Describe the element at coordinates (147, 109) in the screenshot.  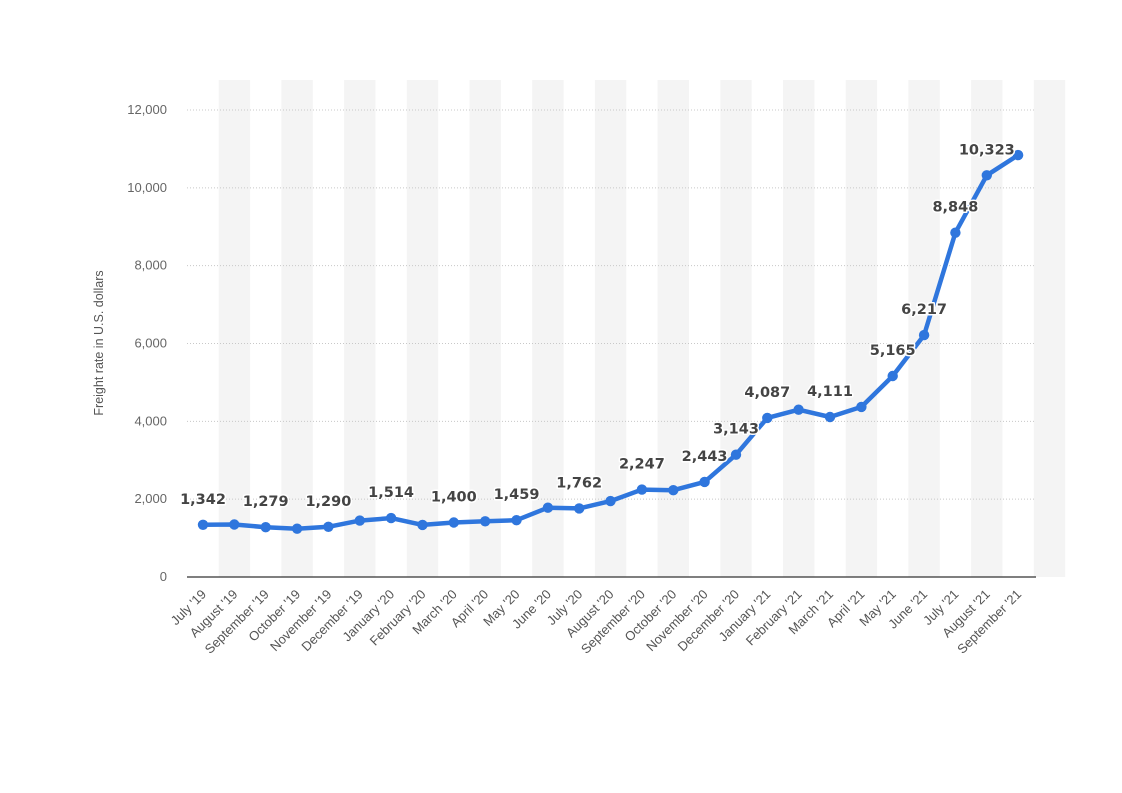
I see `y-tick-label: 12,000` at that location.